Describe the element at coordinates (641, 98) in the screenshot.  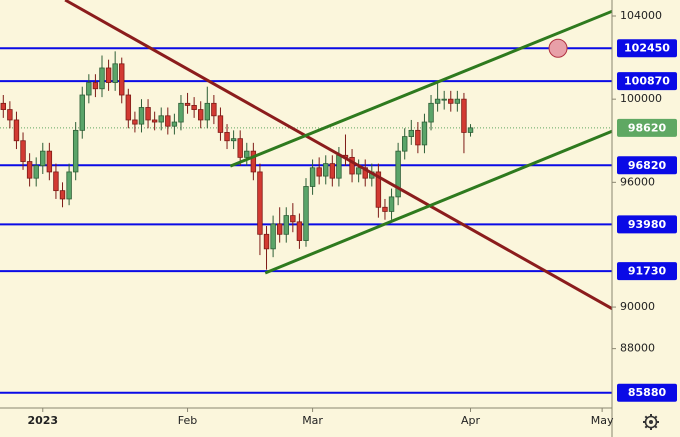
I see `y-tick-label: 100000` at that location.